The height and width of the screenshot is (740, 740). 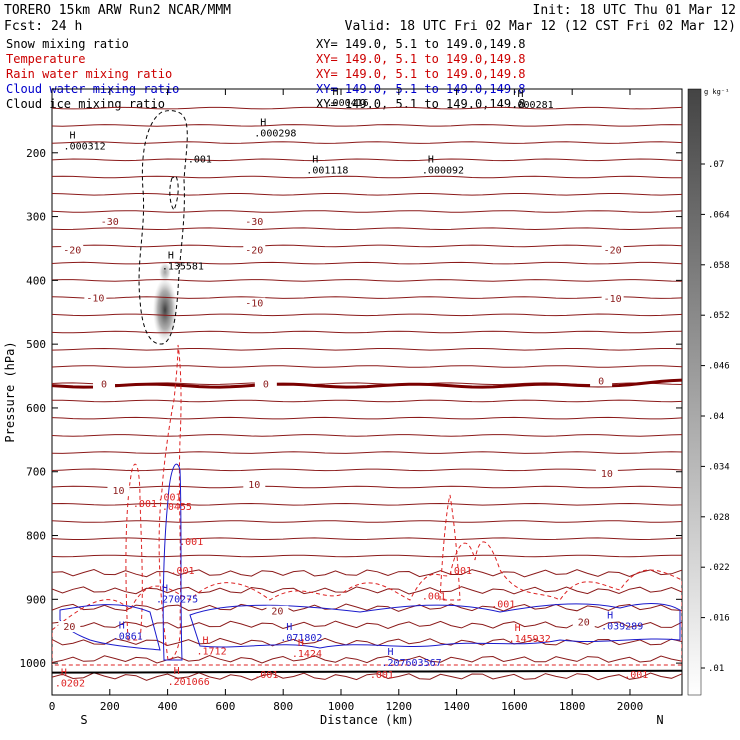 What do you see at coordinates (83, 720) in the screenshot?
I see `endpoint-south: S` at bounding box center [83, 720].